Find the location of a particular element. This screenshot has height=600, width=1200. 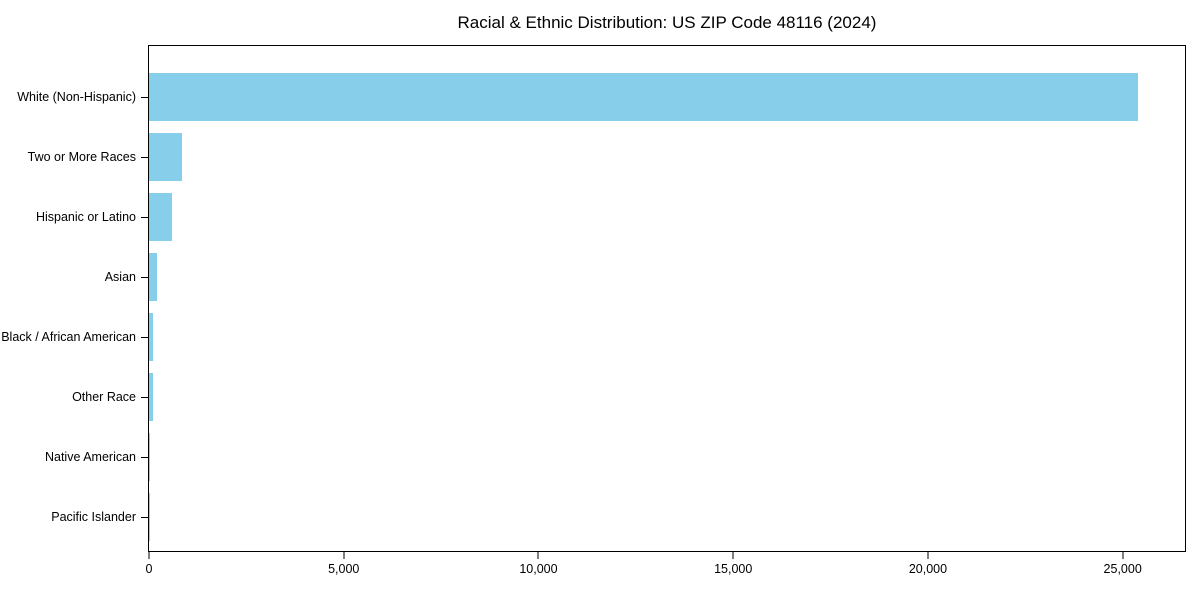

y-axis-label: Other Race is located at coordinates (104, 397).